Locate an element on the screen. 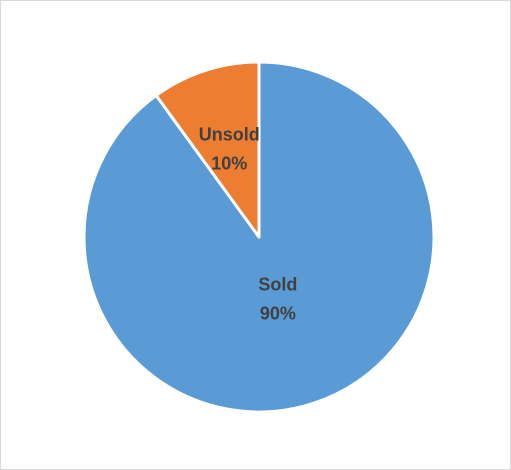 The width and height of the screenshot is (511, 470). pie-slice-unsold is located at coordinates (207, 149).